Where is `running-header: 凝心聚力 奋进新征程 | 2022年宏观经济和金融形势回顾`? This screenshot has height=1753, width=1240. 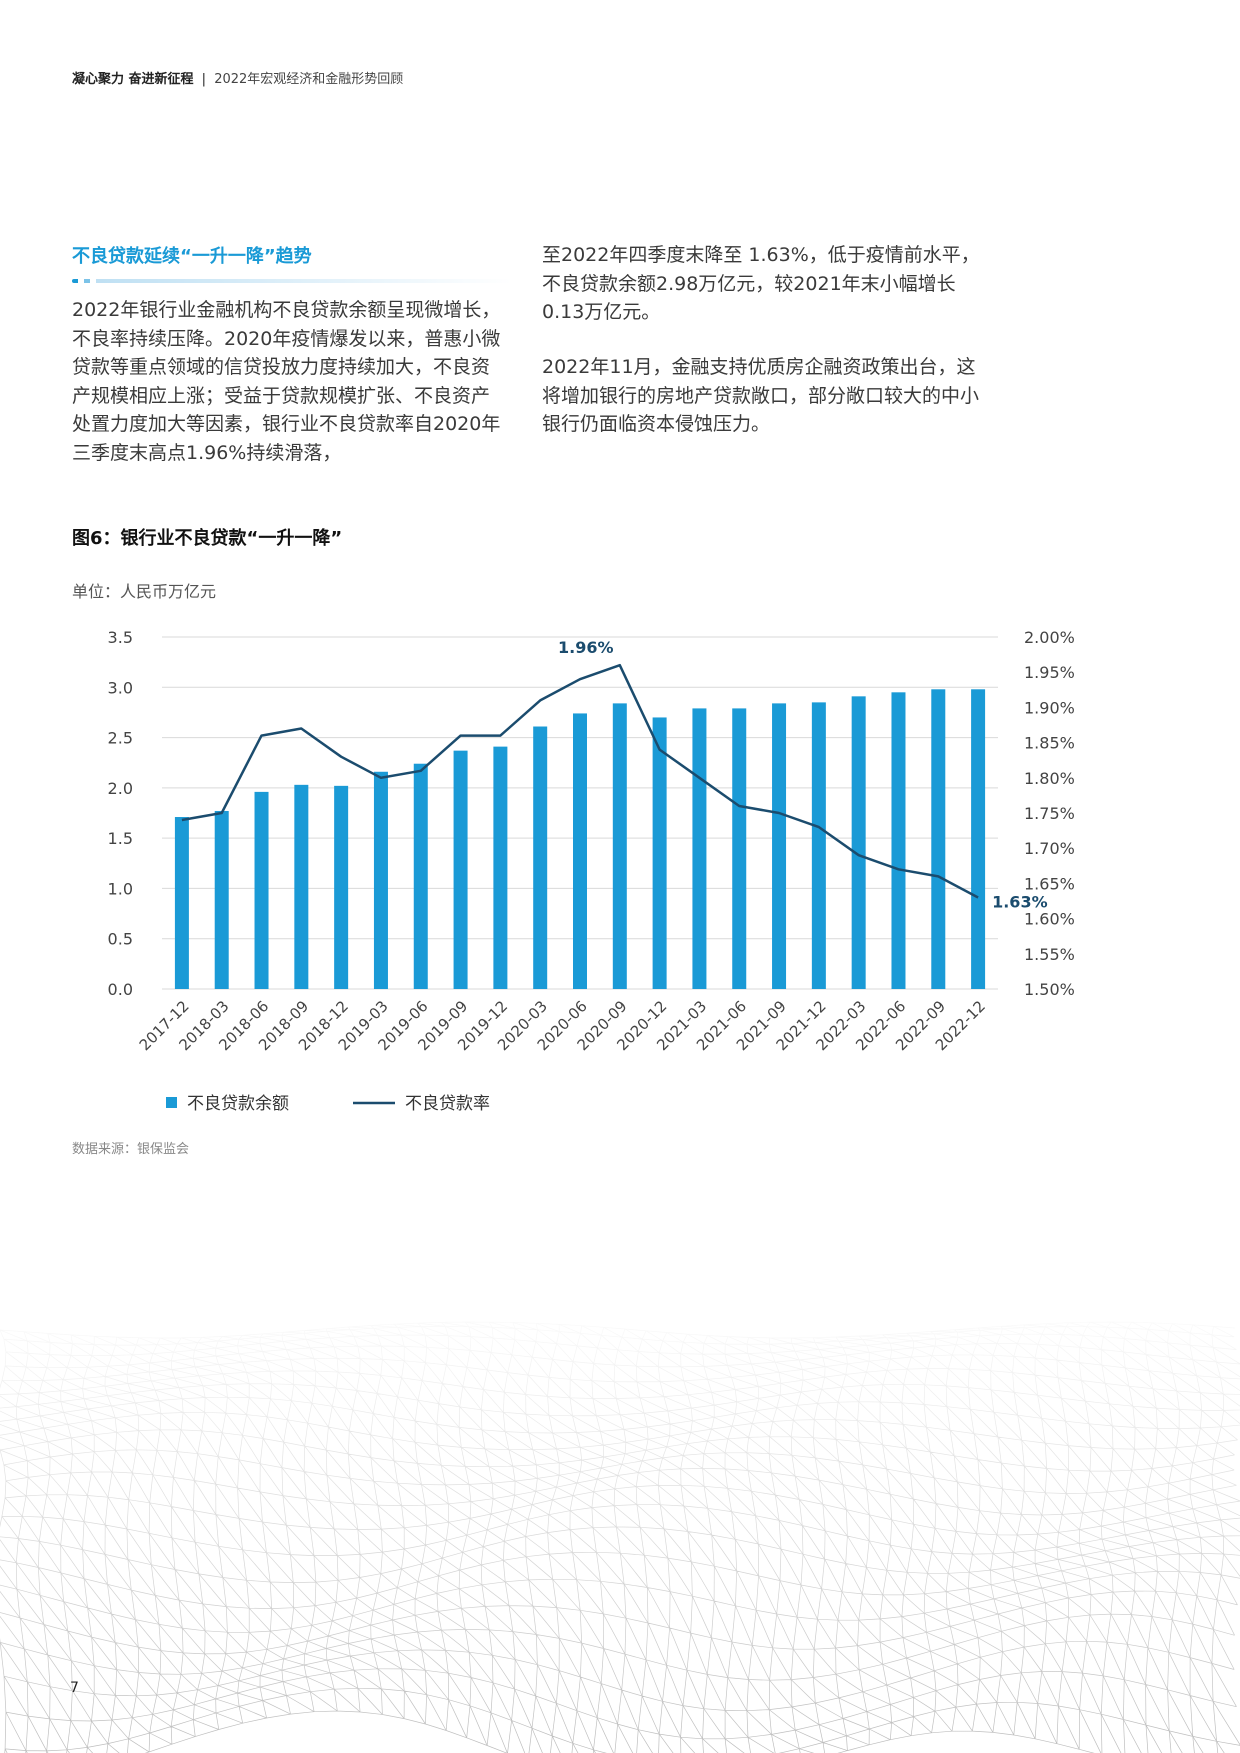 running-header: 凝心聚力 奋进新征程 | 2022年宏观经济和金融形势回顾 is located at coordinates (237, 77).